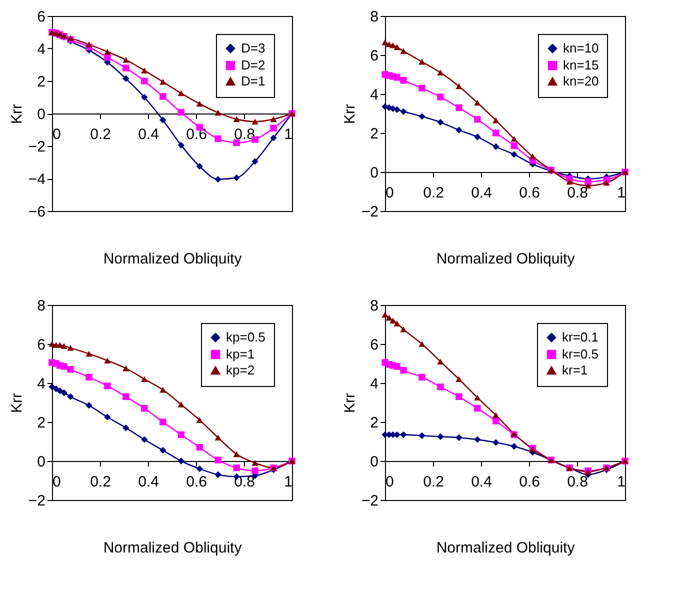 Image resolution: width=691 pixels, height=613 pixels. Describe the element at coordinates (581, 48) in the screenshot. I see `legend-label: kn=10` at that location.